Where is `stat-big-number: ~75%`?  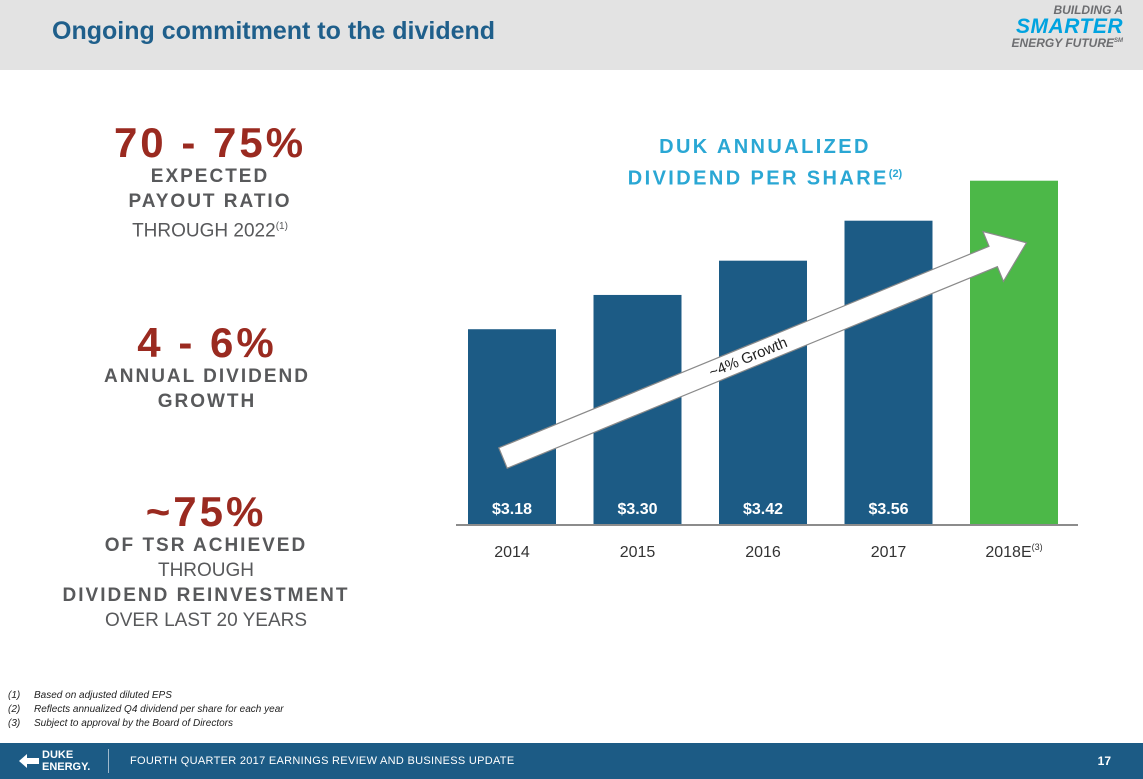 stat-big-number: ~75% is located at coordinates (206, 511).